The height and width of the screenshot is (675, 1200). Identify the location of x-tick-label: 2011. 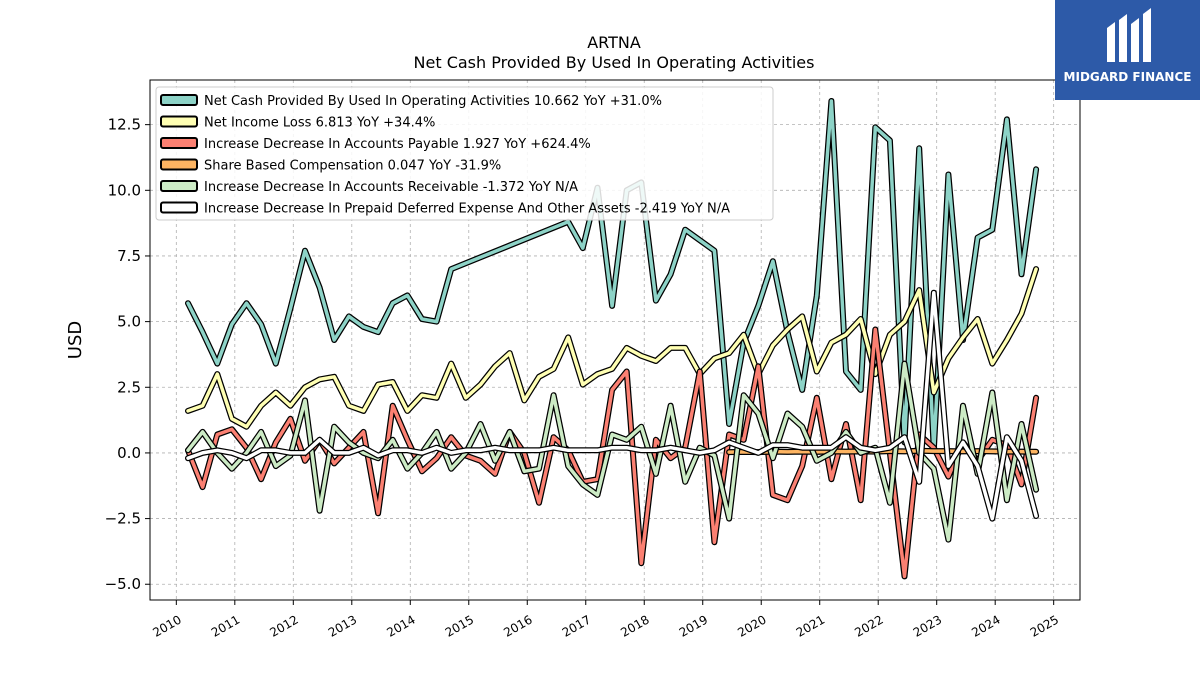
(225, 625).